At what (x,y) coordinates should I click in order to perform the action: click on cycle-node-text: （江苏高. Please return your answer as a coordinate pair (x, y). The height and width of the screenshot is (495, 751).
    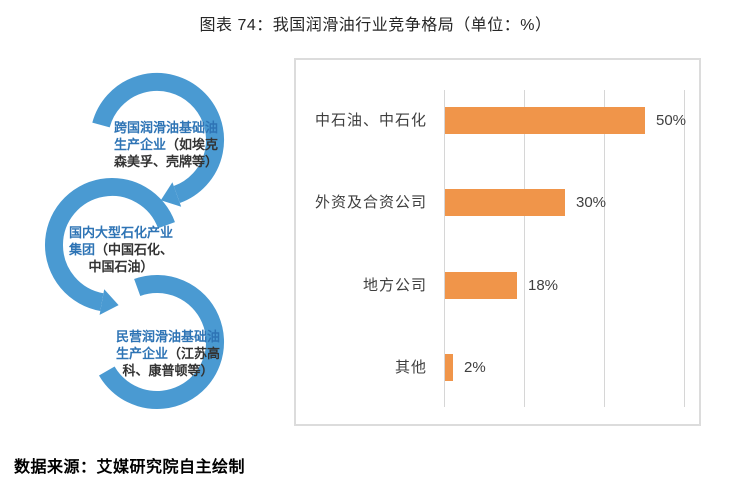
    Looking at the image, I should click on (194, 353).